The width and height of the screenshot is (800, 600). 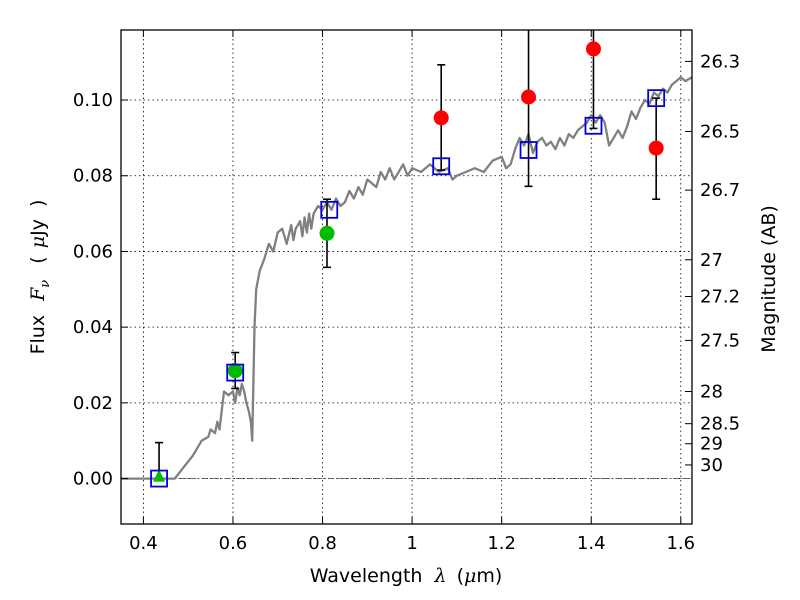 I want to click on data-point-triangle, so click(x=159, y=475).